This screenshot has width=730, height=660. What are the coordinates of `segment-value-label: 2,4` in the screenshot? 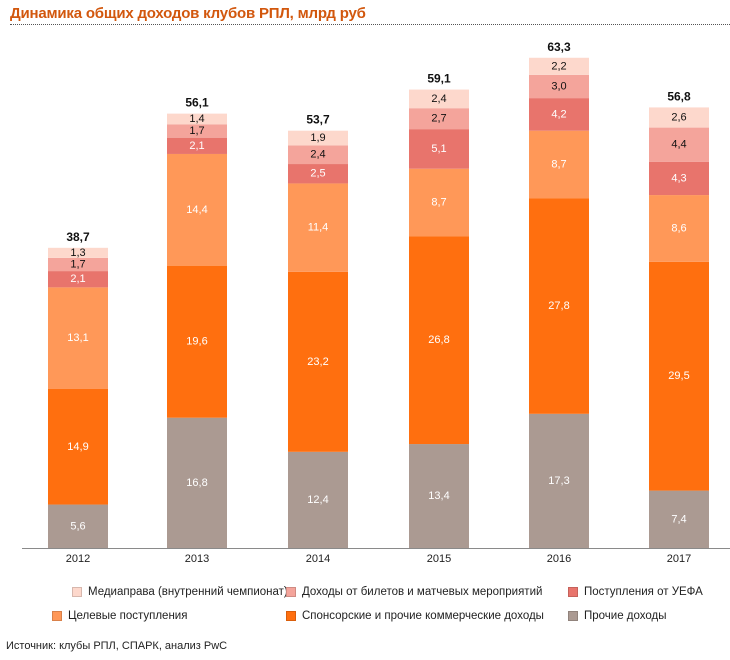 It's located at (438, 99).